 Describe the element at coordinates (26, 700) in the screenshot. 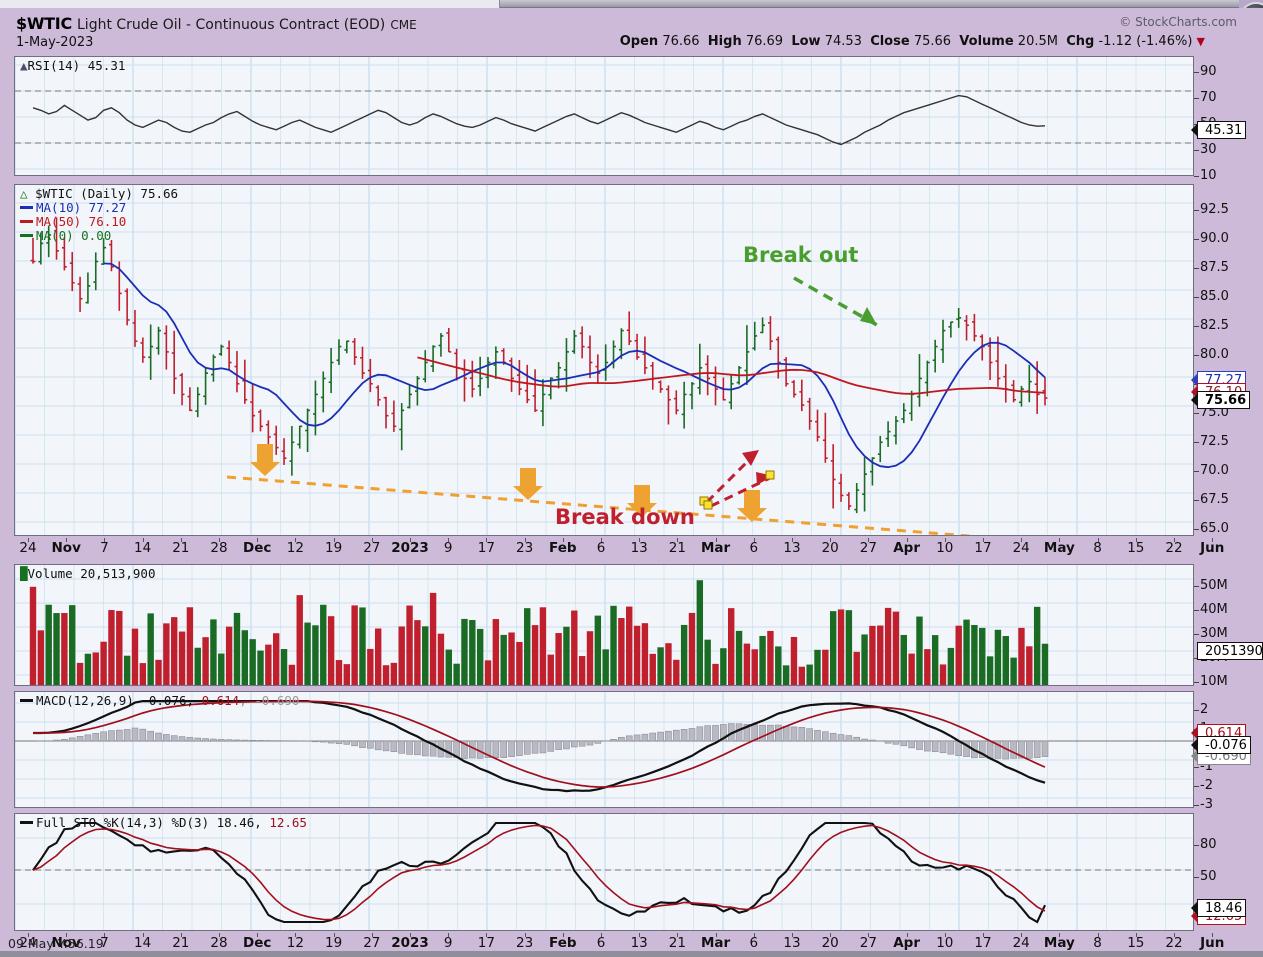

I see `macd-swatch-icon` at that location.